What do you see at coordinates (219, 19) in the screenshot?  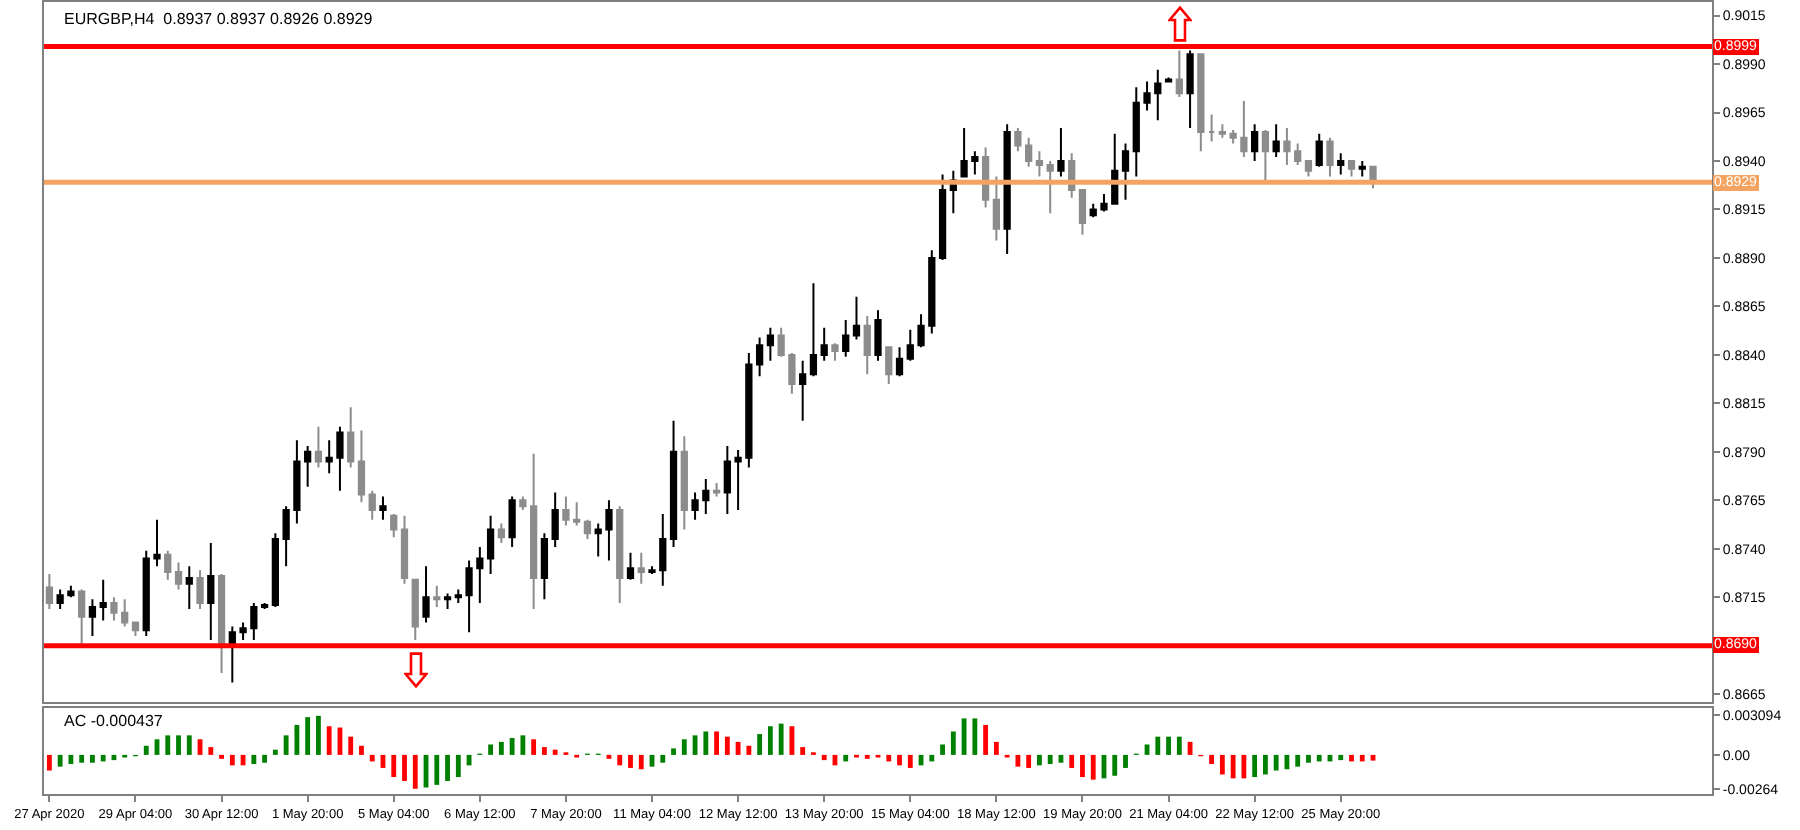 I see `text: EURGBP,H4 0.8937 0.8937 0.8926 0.8929` at bounding box center [219, 19].